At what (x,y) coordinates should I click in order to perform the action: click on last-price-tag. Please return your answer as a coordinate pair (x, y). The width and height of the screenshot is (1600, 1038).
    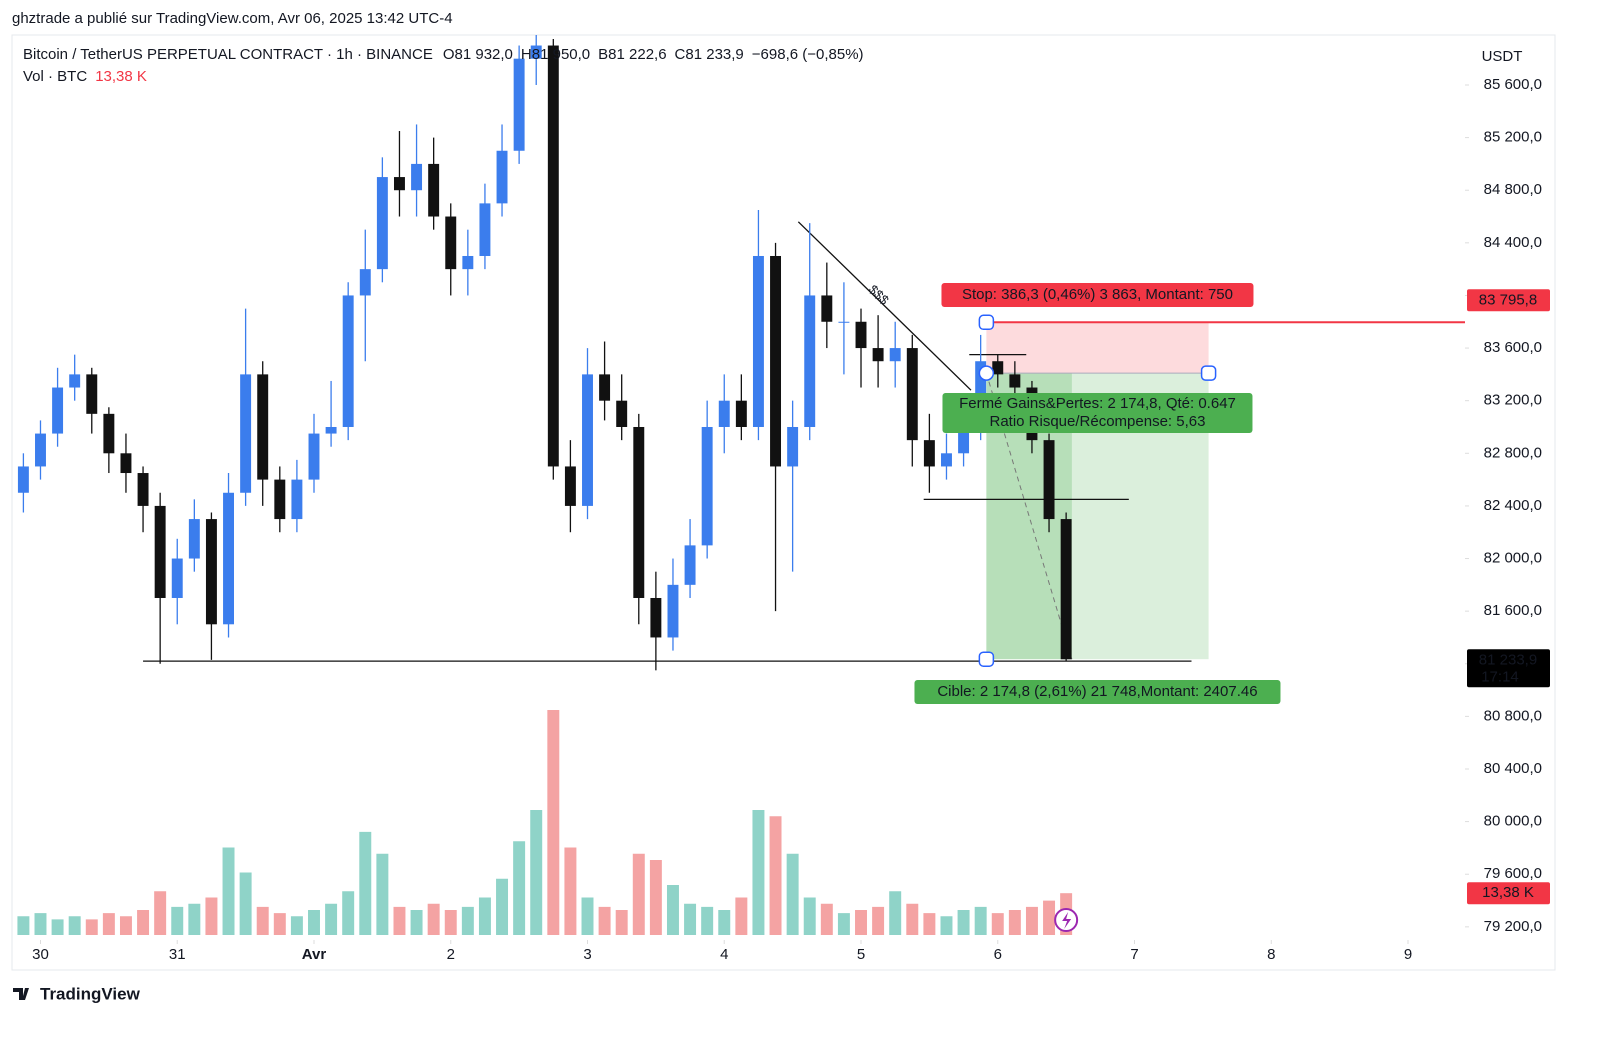
    Looking at the image, I should click on (1508, 668).